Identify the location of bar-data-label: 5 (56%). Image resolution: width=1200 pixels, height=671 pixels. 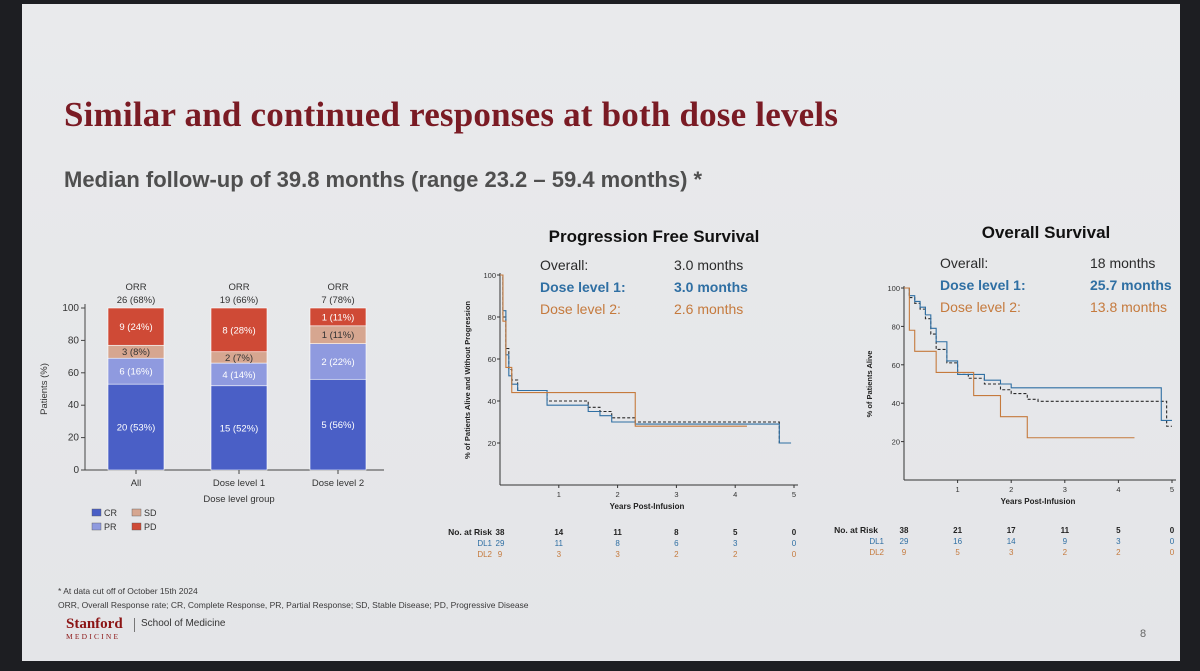
(337, 425).